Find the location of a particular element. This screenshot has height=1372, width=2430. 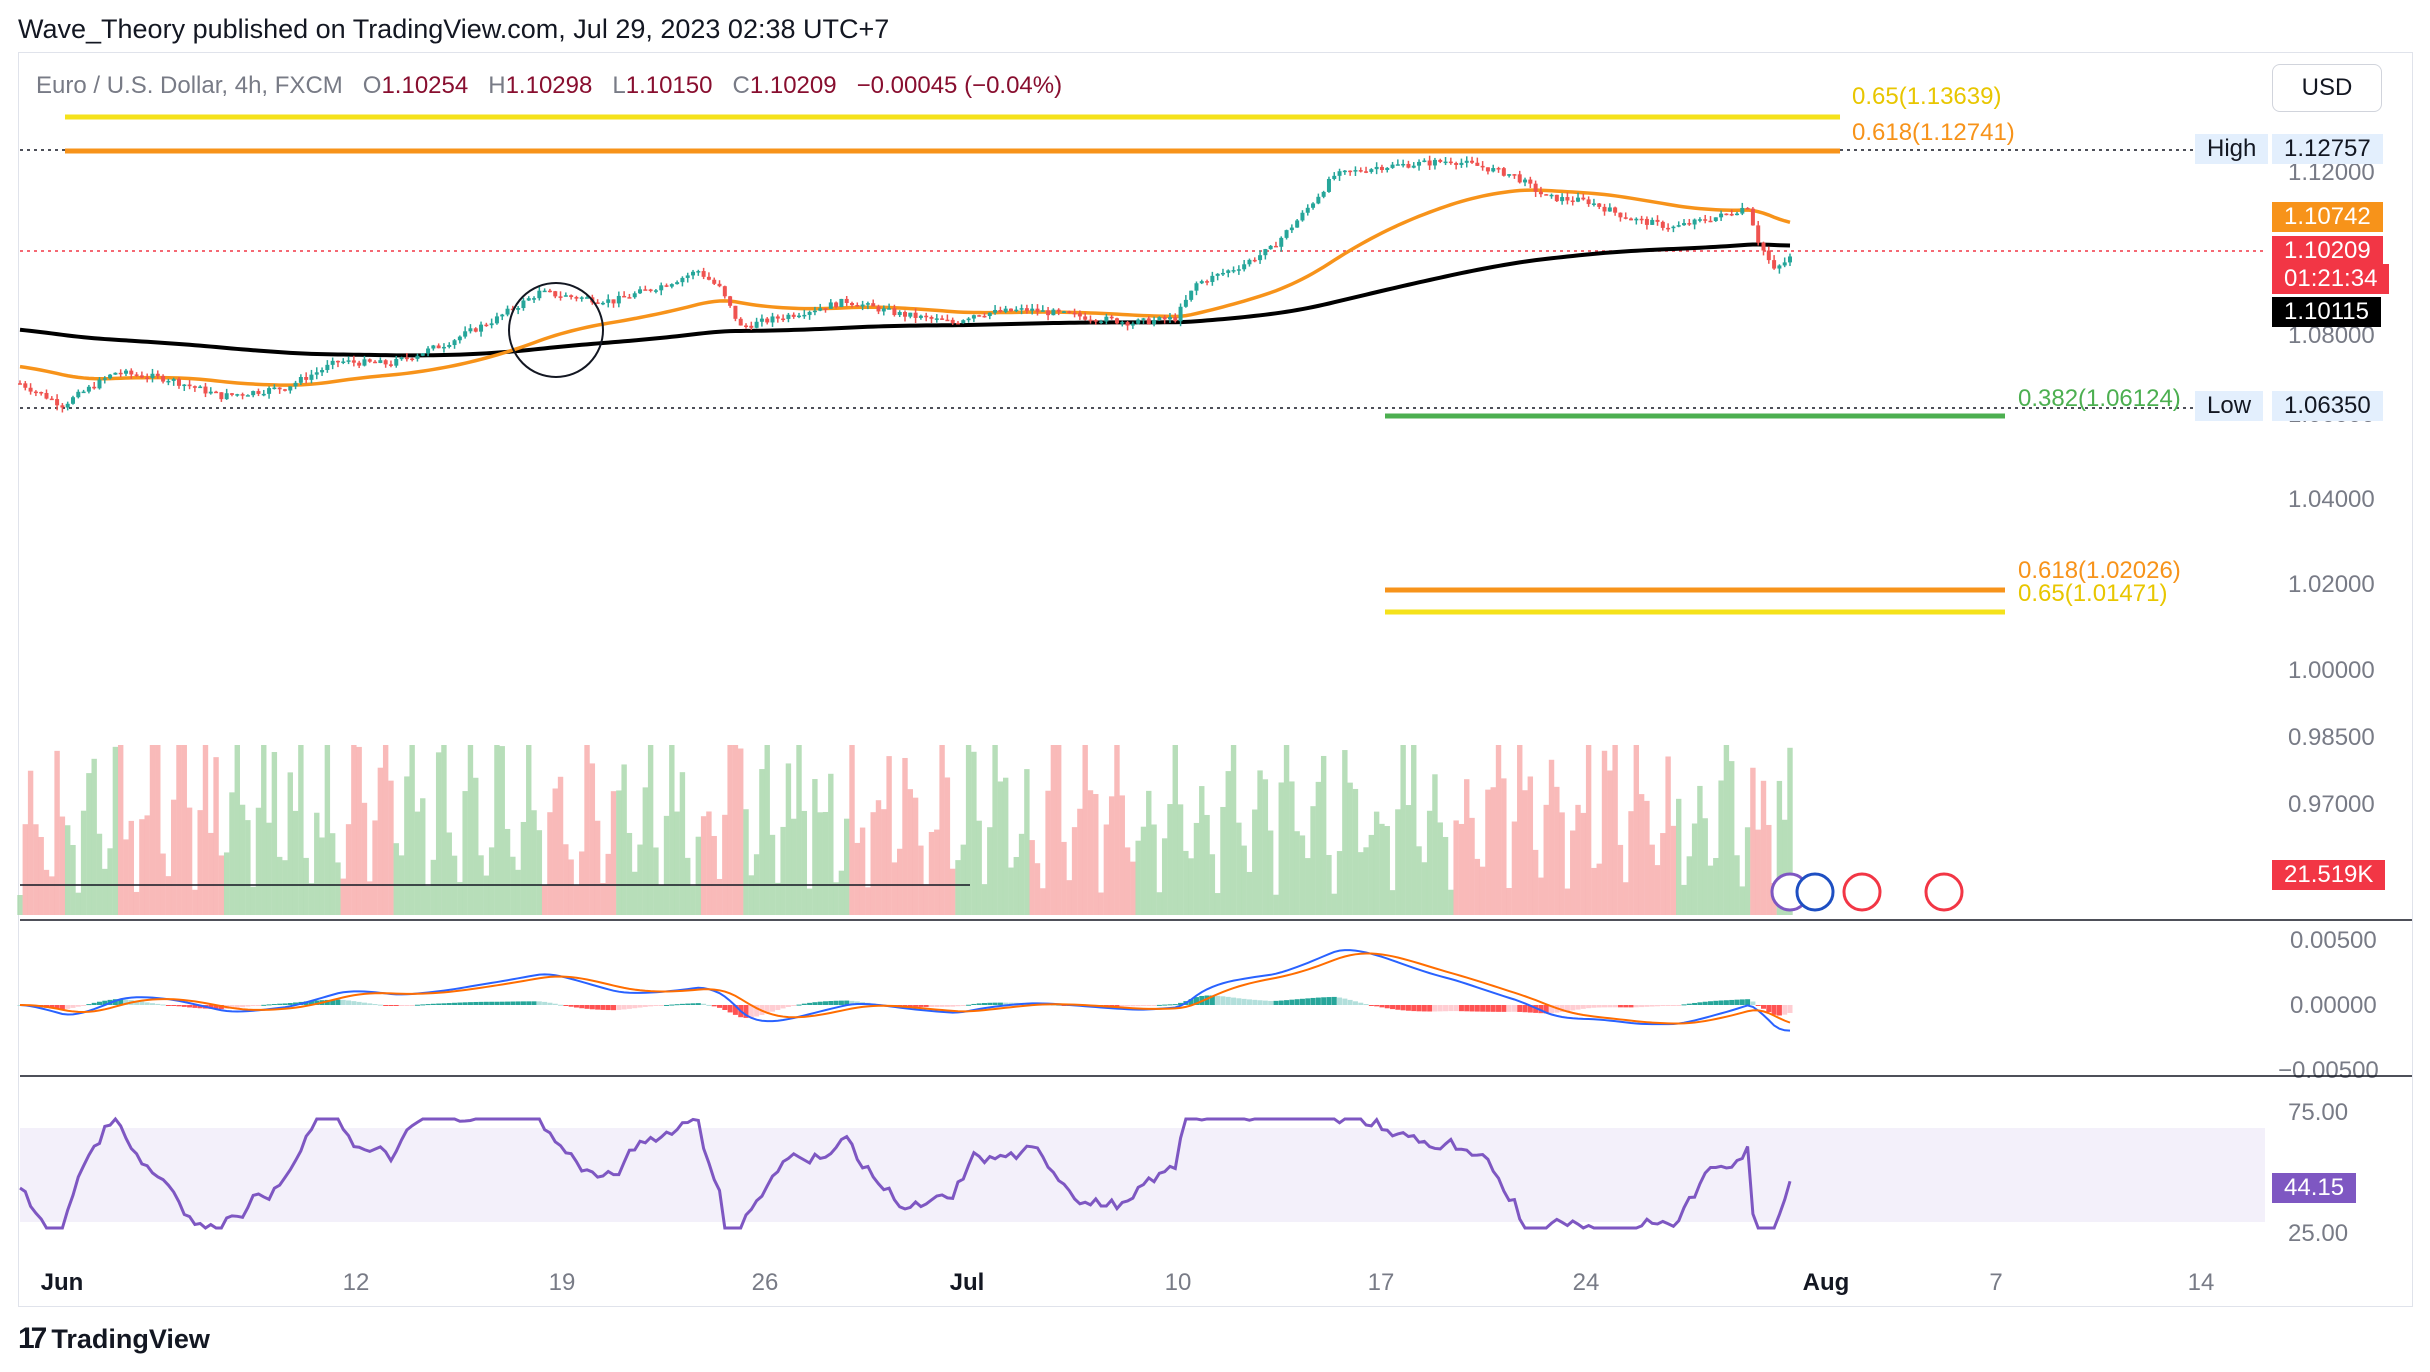

tradingview-logo: 17 TradingView is located at coordinates (114, 1339).